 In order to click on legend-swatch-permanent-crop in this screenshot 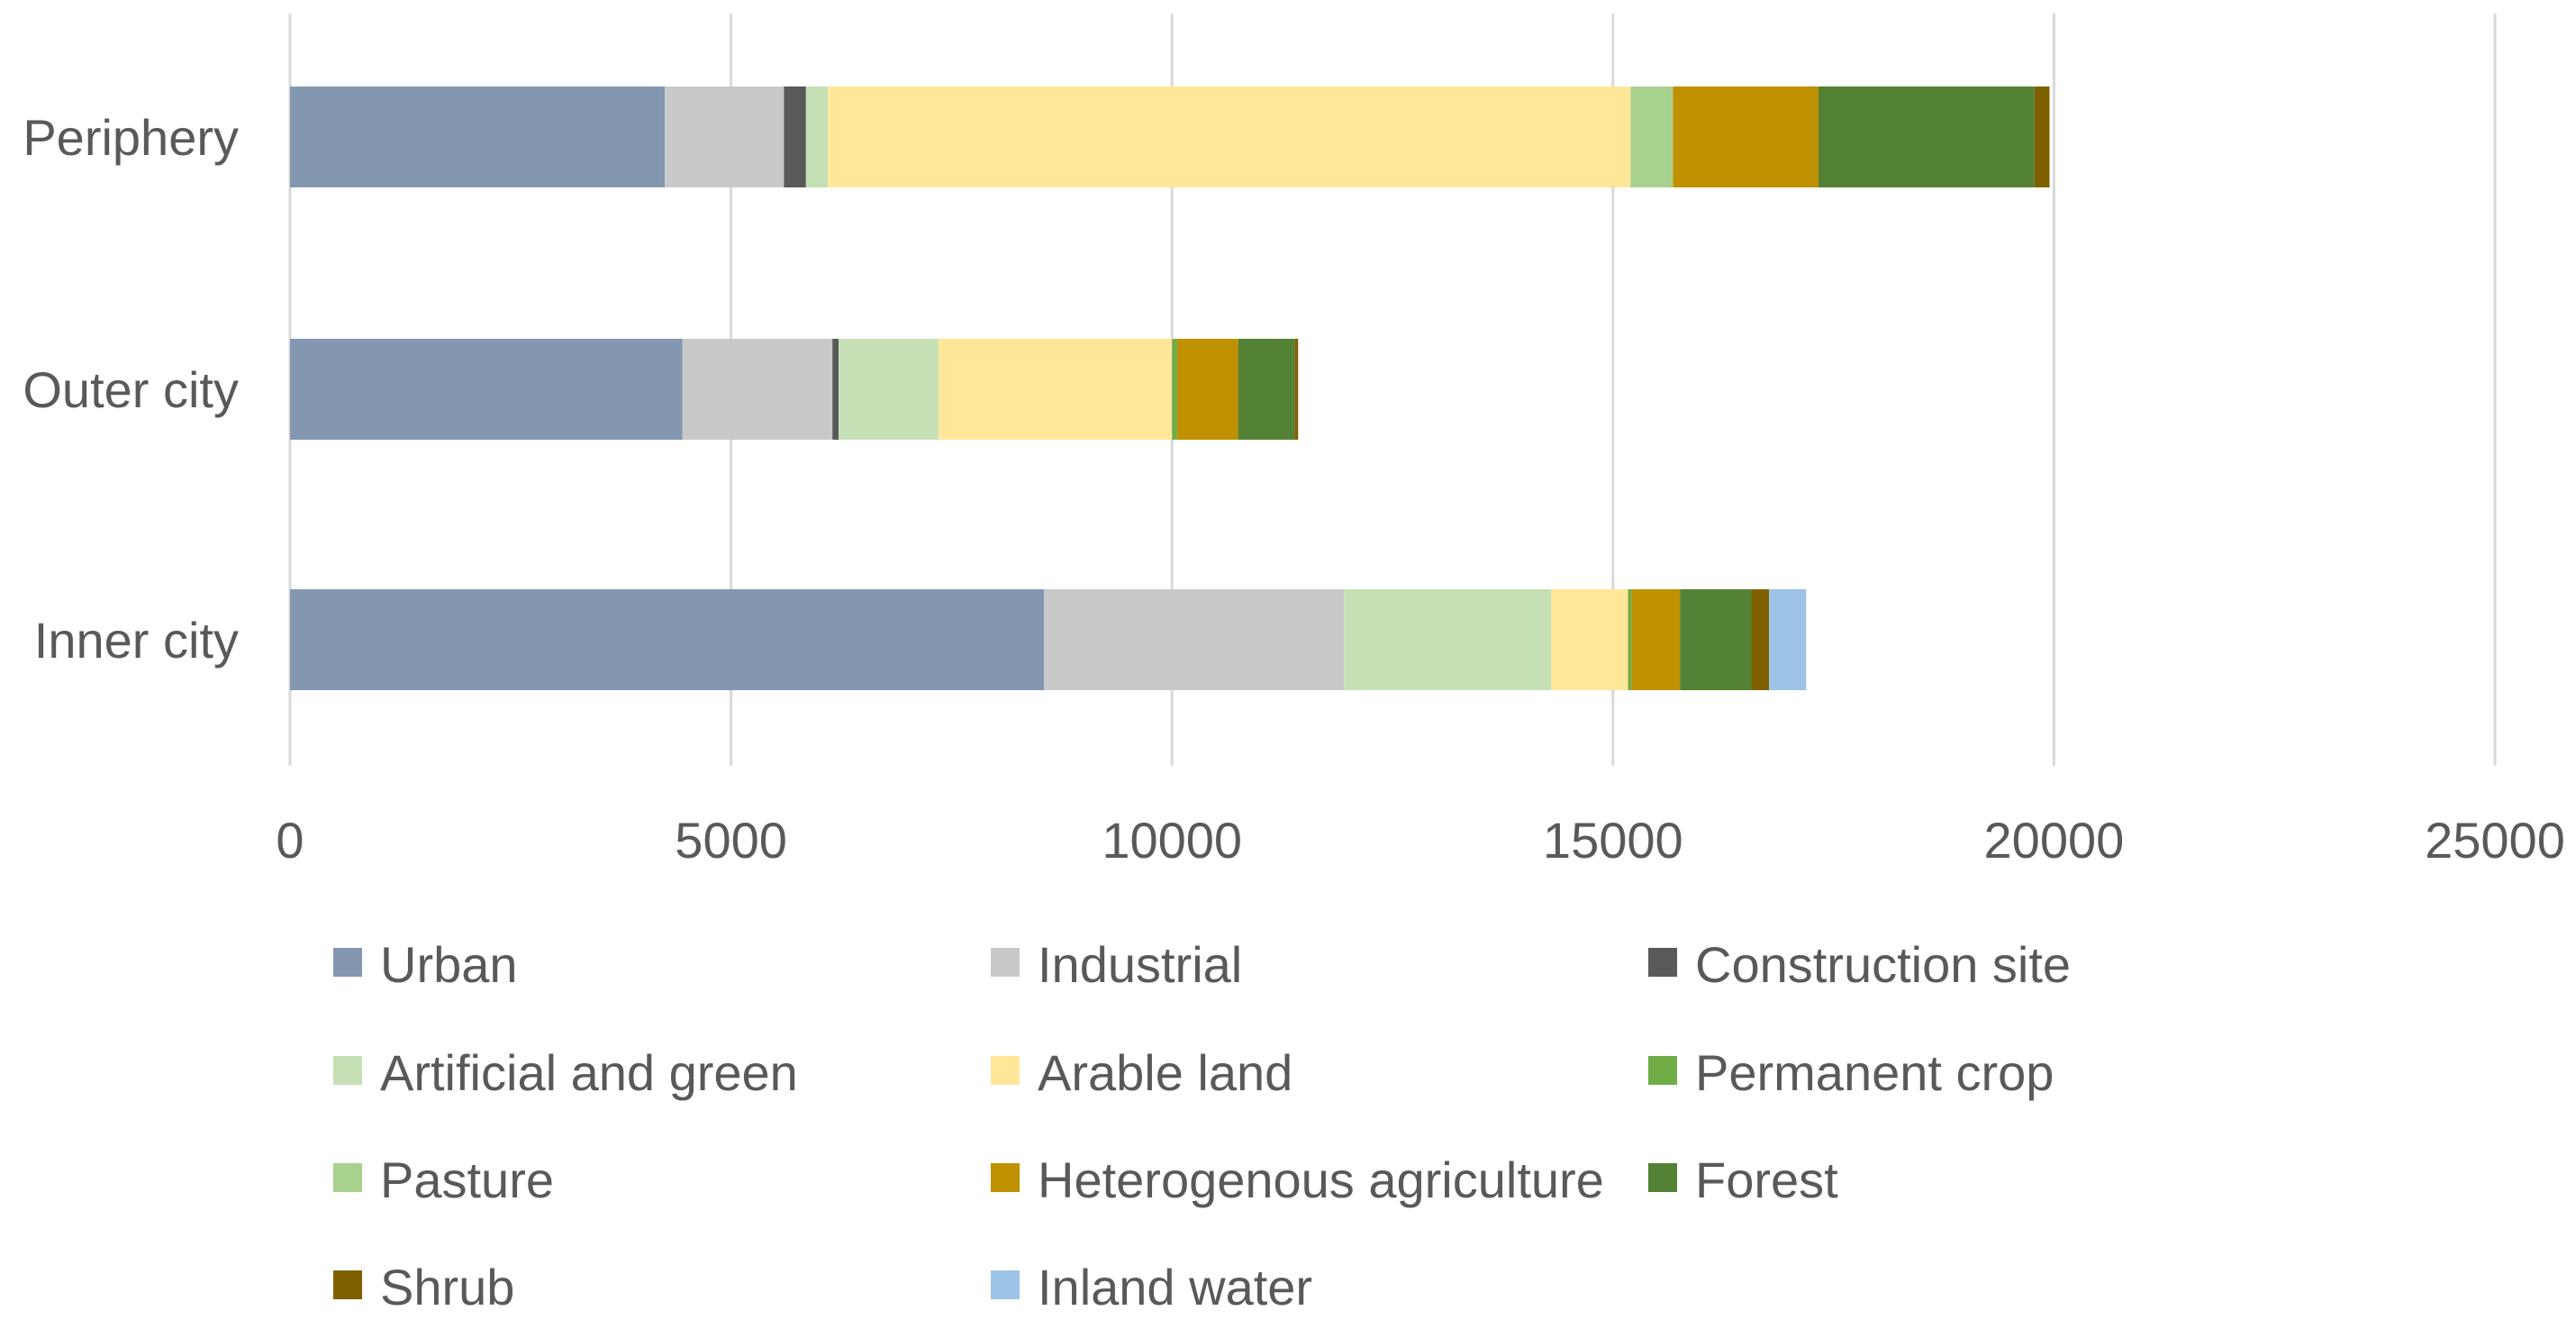, I will do `click(1663, 1070)`.